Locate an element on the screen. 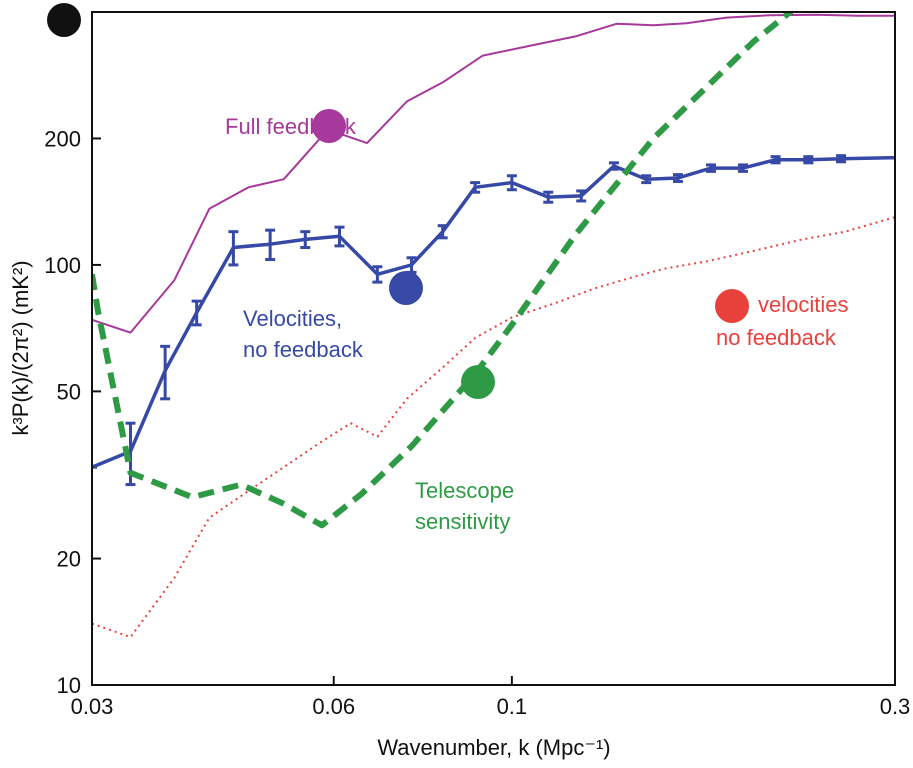 The width and height of the screenshot is (913, 768). x-tick-label-3: 0.3 is located at coordinates (895, 706).